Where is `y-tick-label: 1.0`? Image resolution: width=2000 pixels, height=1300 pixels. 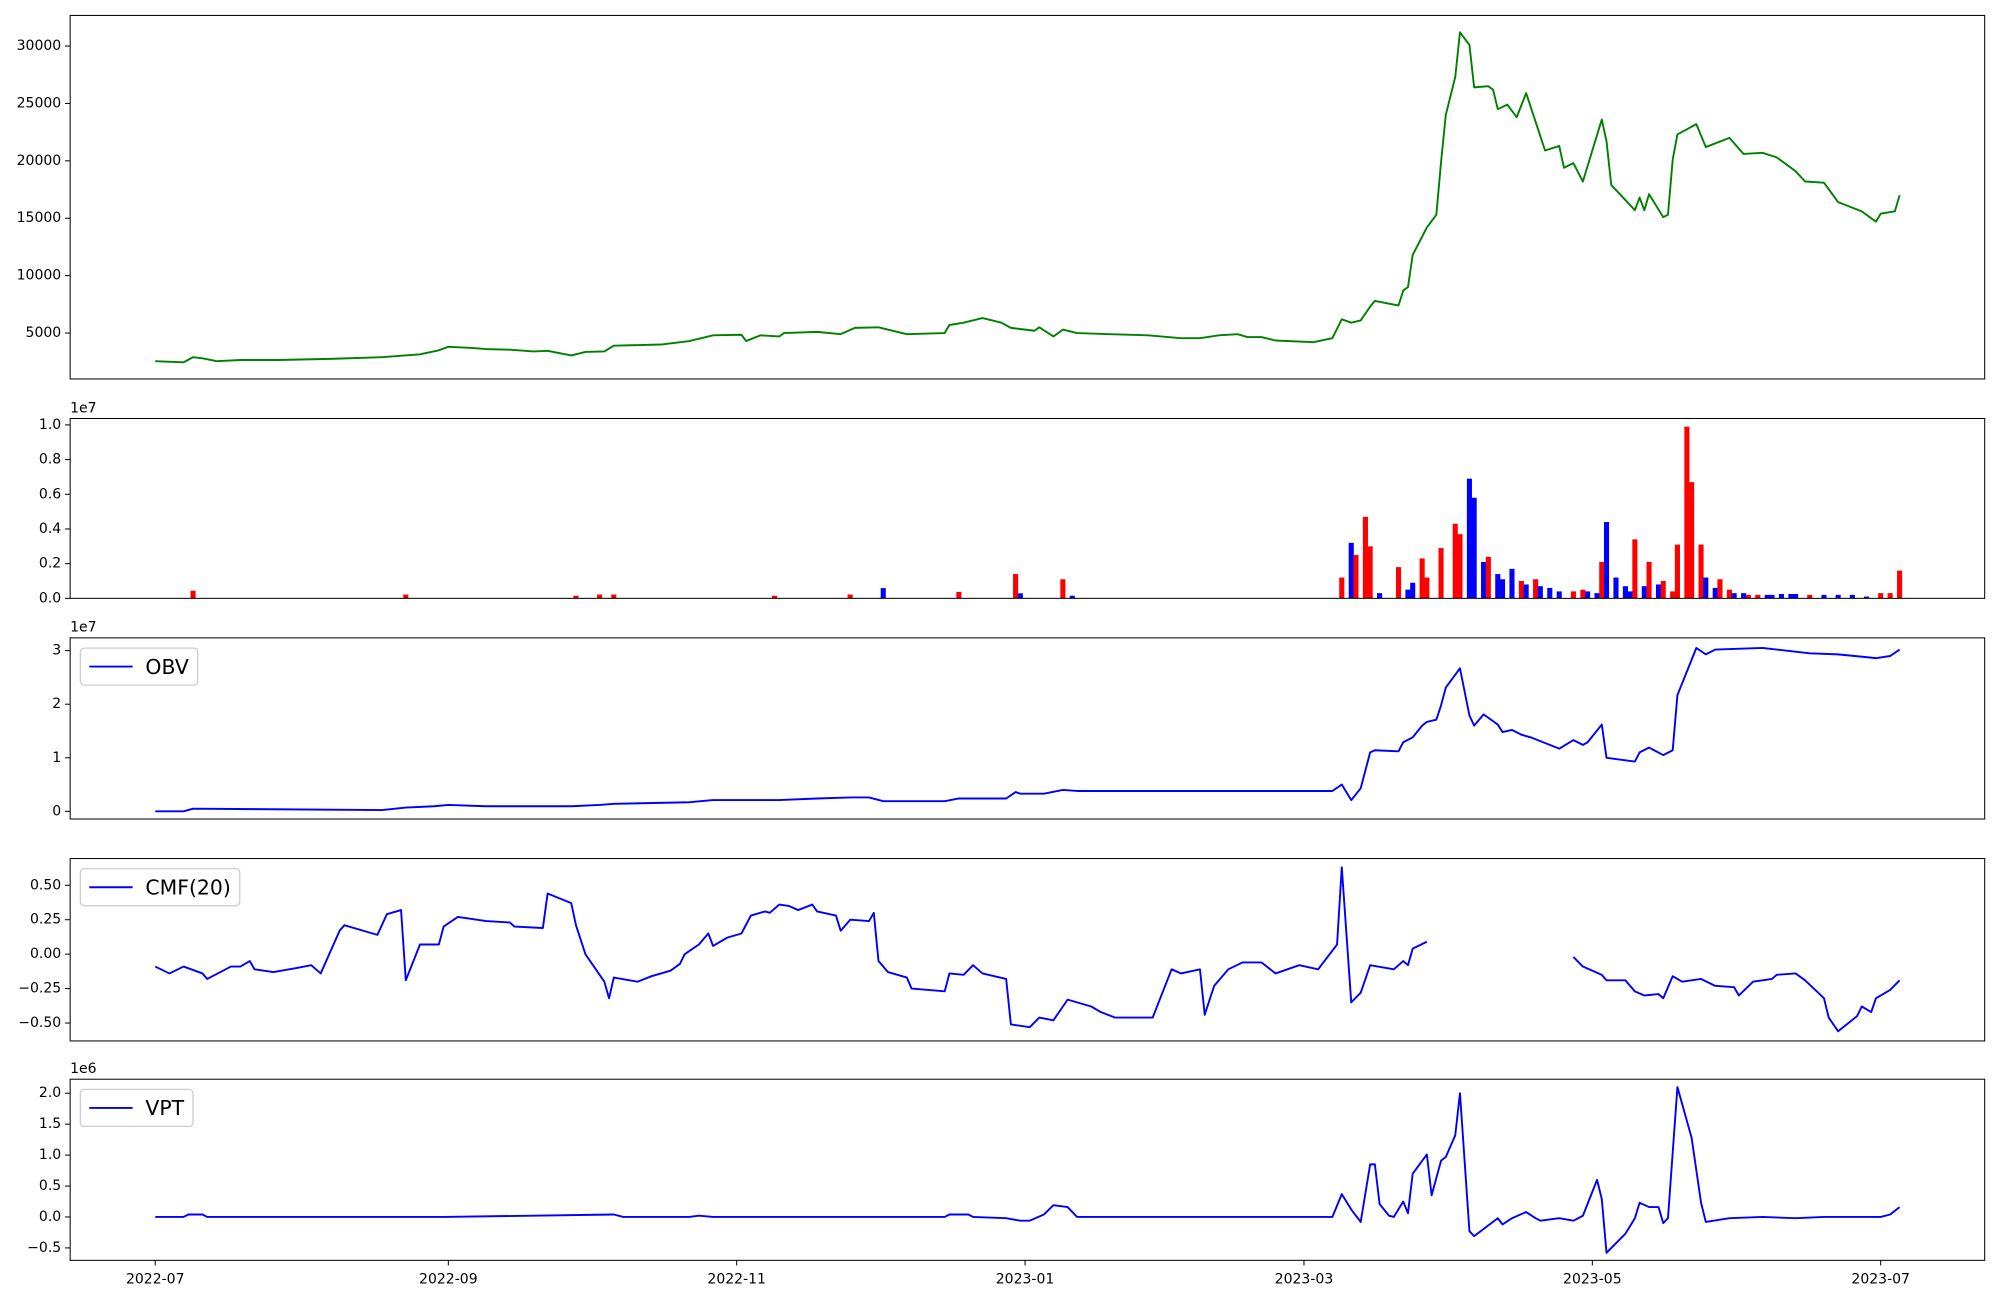 y-tick-label: 1.0 is located at coordinates (50, 425).